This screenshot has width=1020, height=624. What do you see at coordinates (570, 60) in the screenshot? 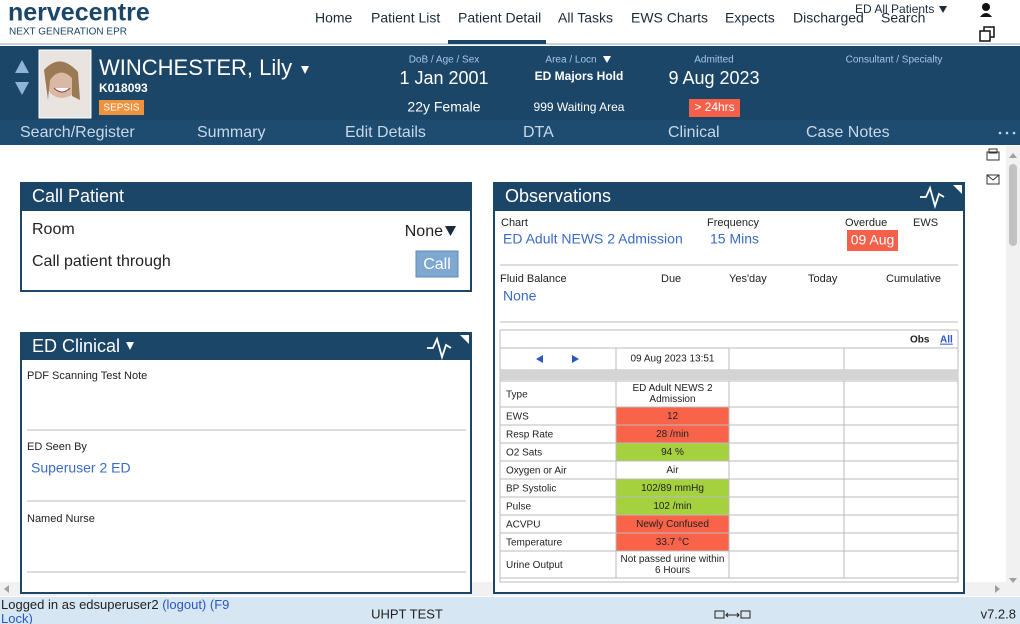
I see `area-label: Area / Locn` at bounding box center [570, 60].